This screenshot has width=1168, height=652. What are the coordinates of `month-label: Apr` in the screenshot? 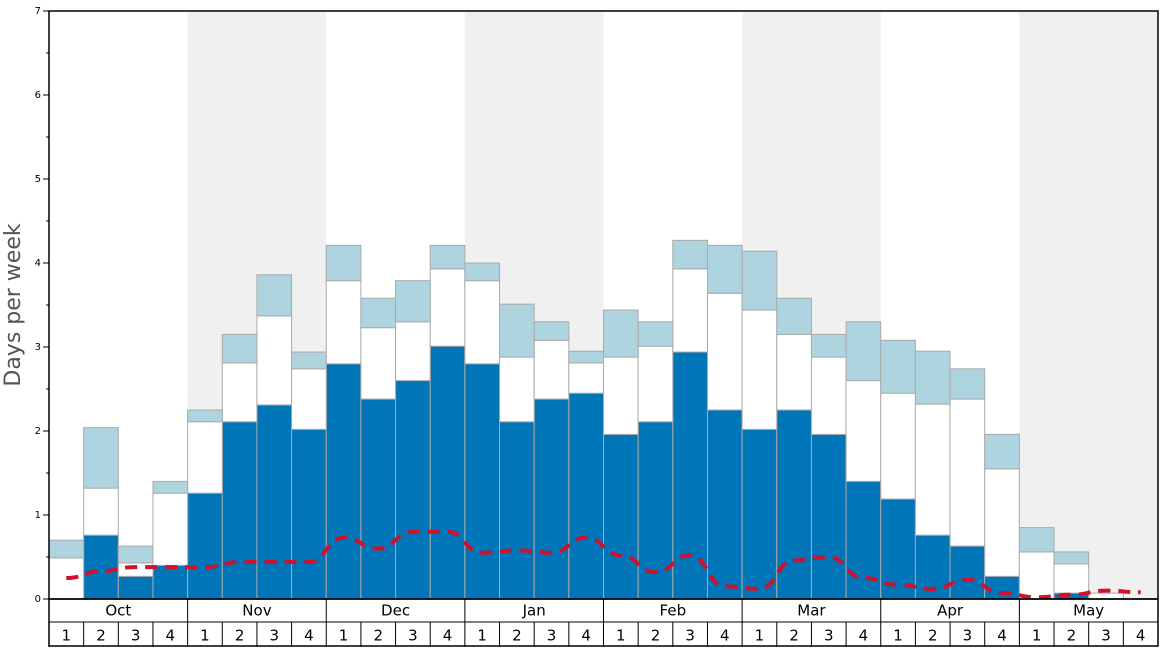 It's located at (950, 611).